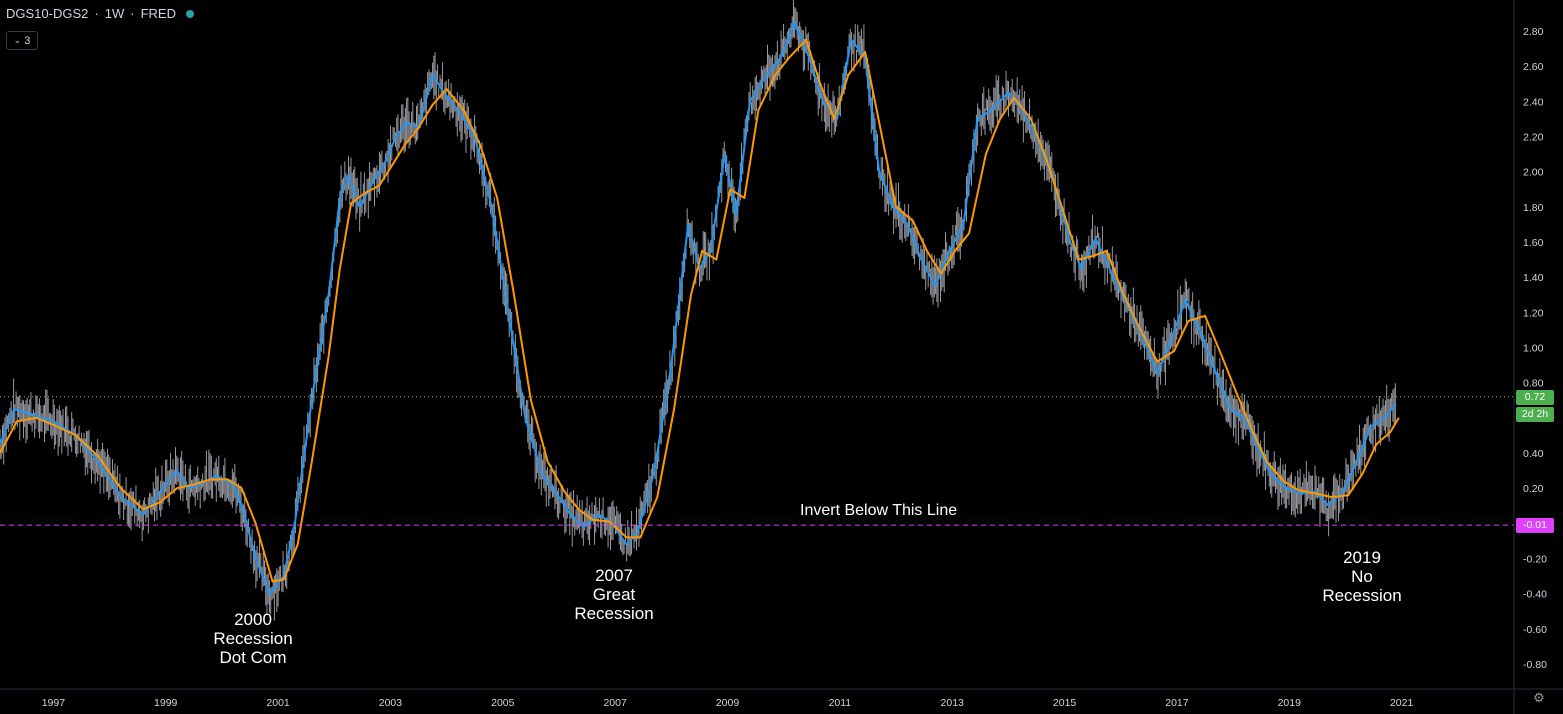 Image resolution: width=1563 pixels, height=714 pixels. Describe the element at coordinates (615, 703) in the screenshot. I see `x-tick-label: 2007` at that location.